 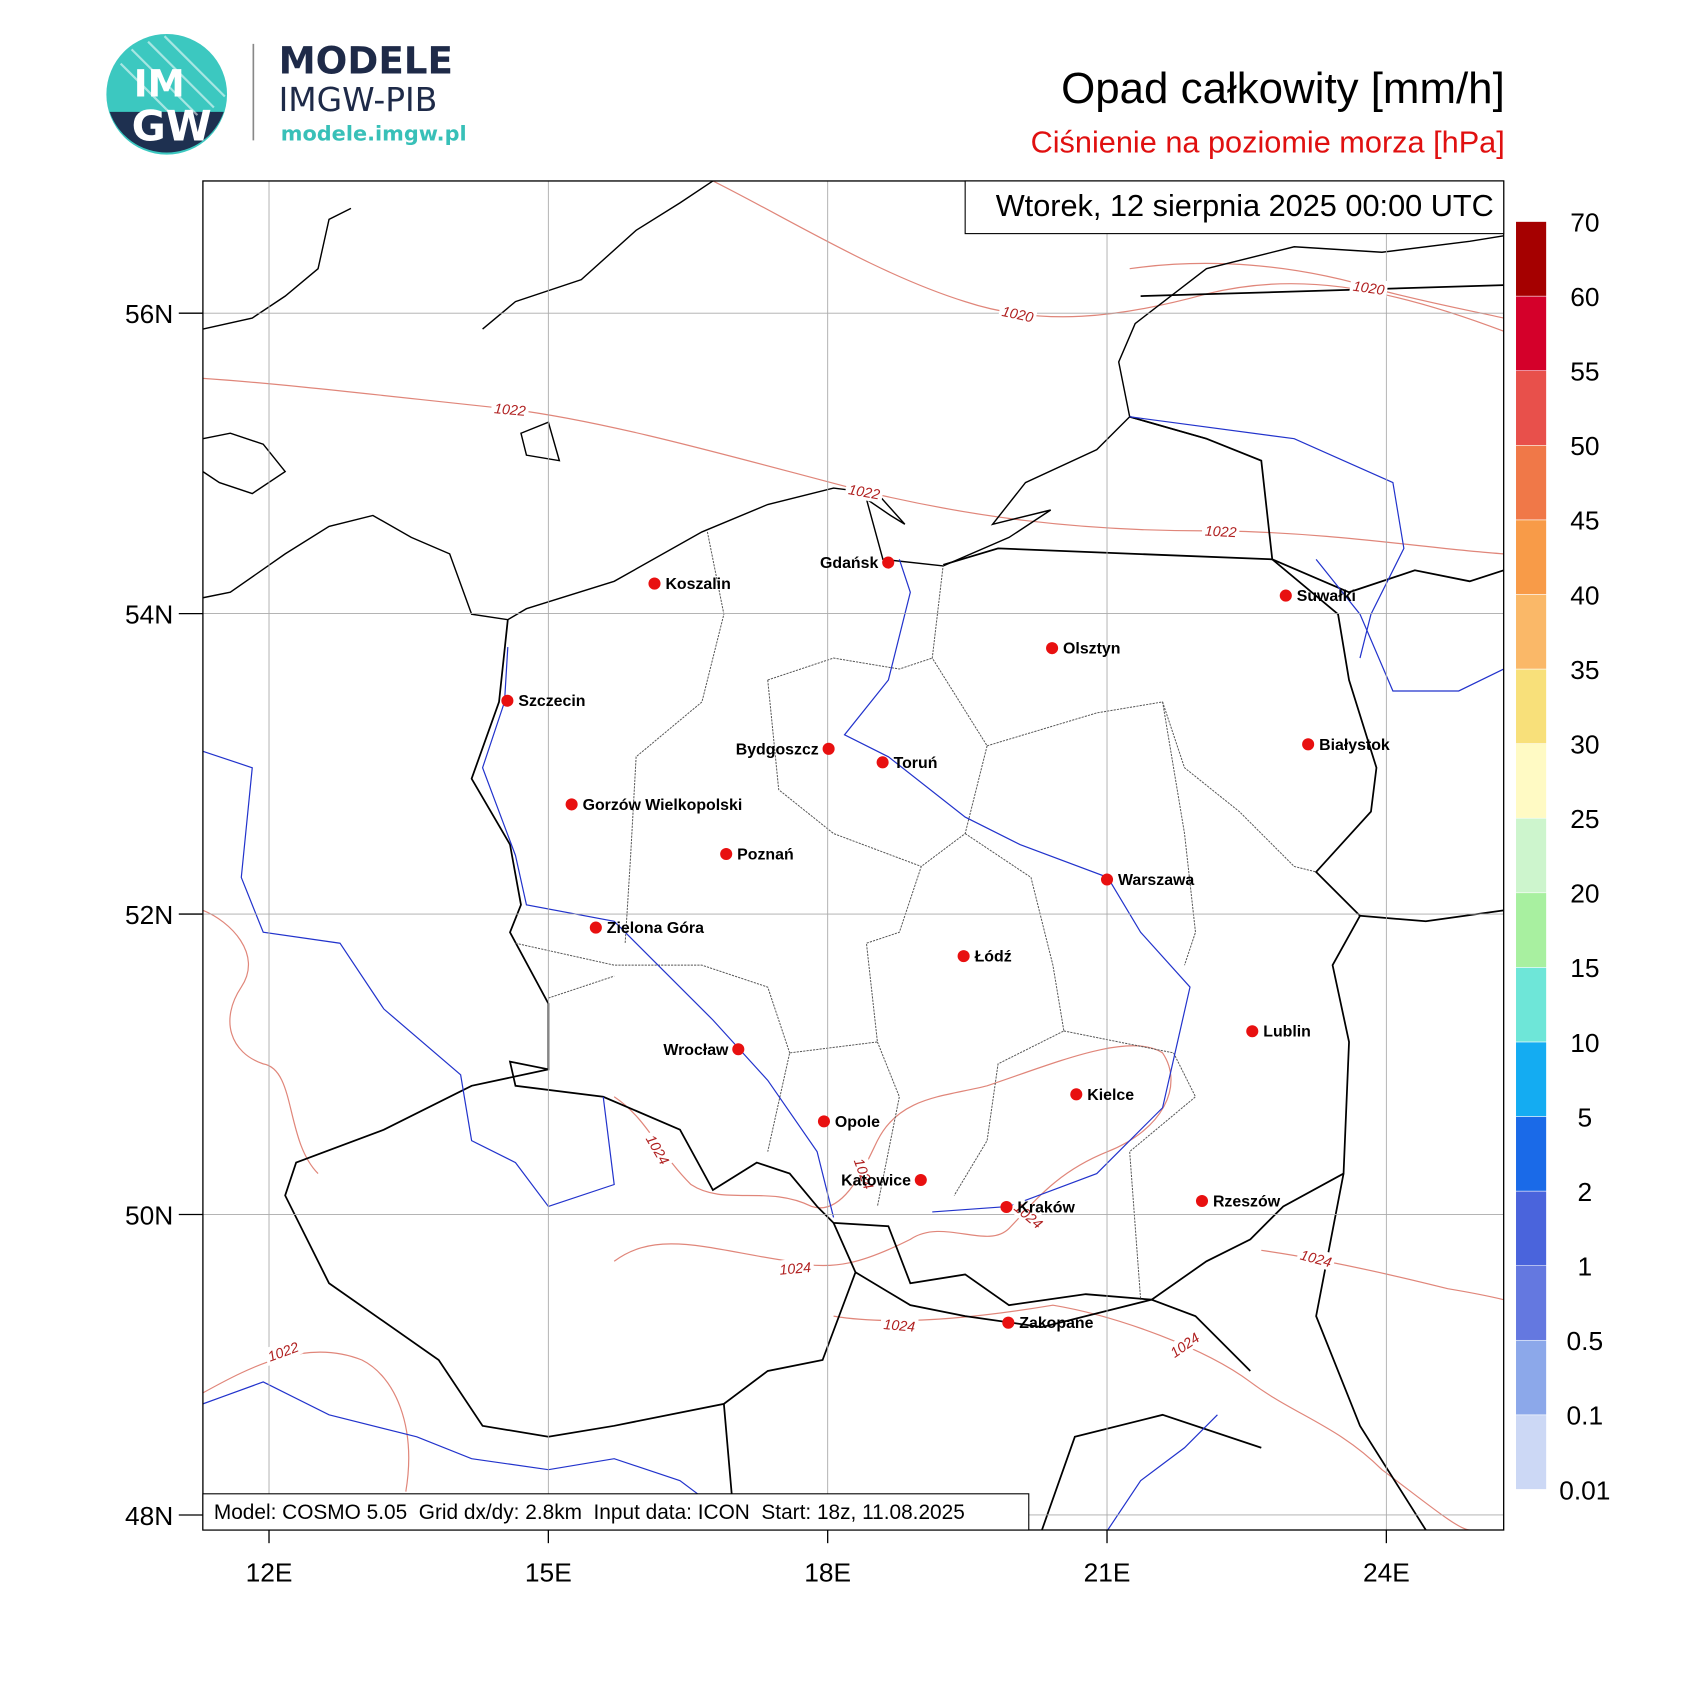 What do you see at coordinates (696, 1050) in the screenshot?
I see `city-label: Wrocław` at bounding box center [696, 1050].